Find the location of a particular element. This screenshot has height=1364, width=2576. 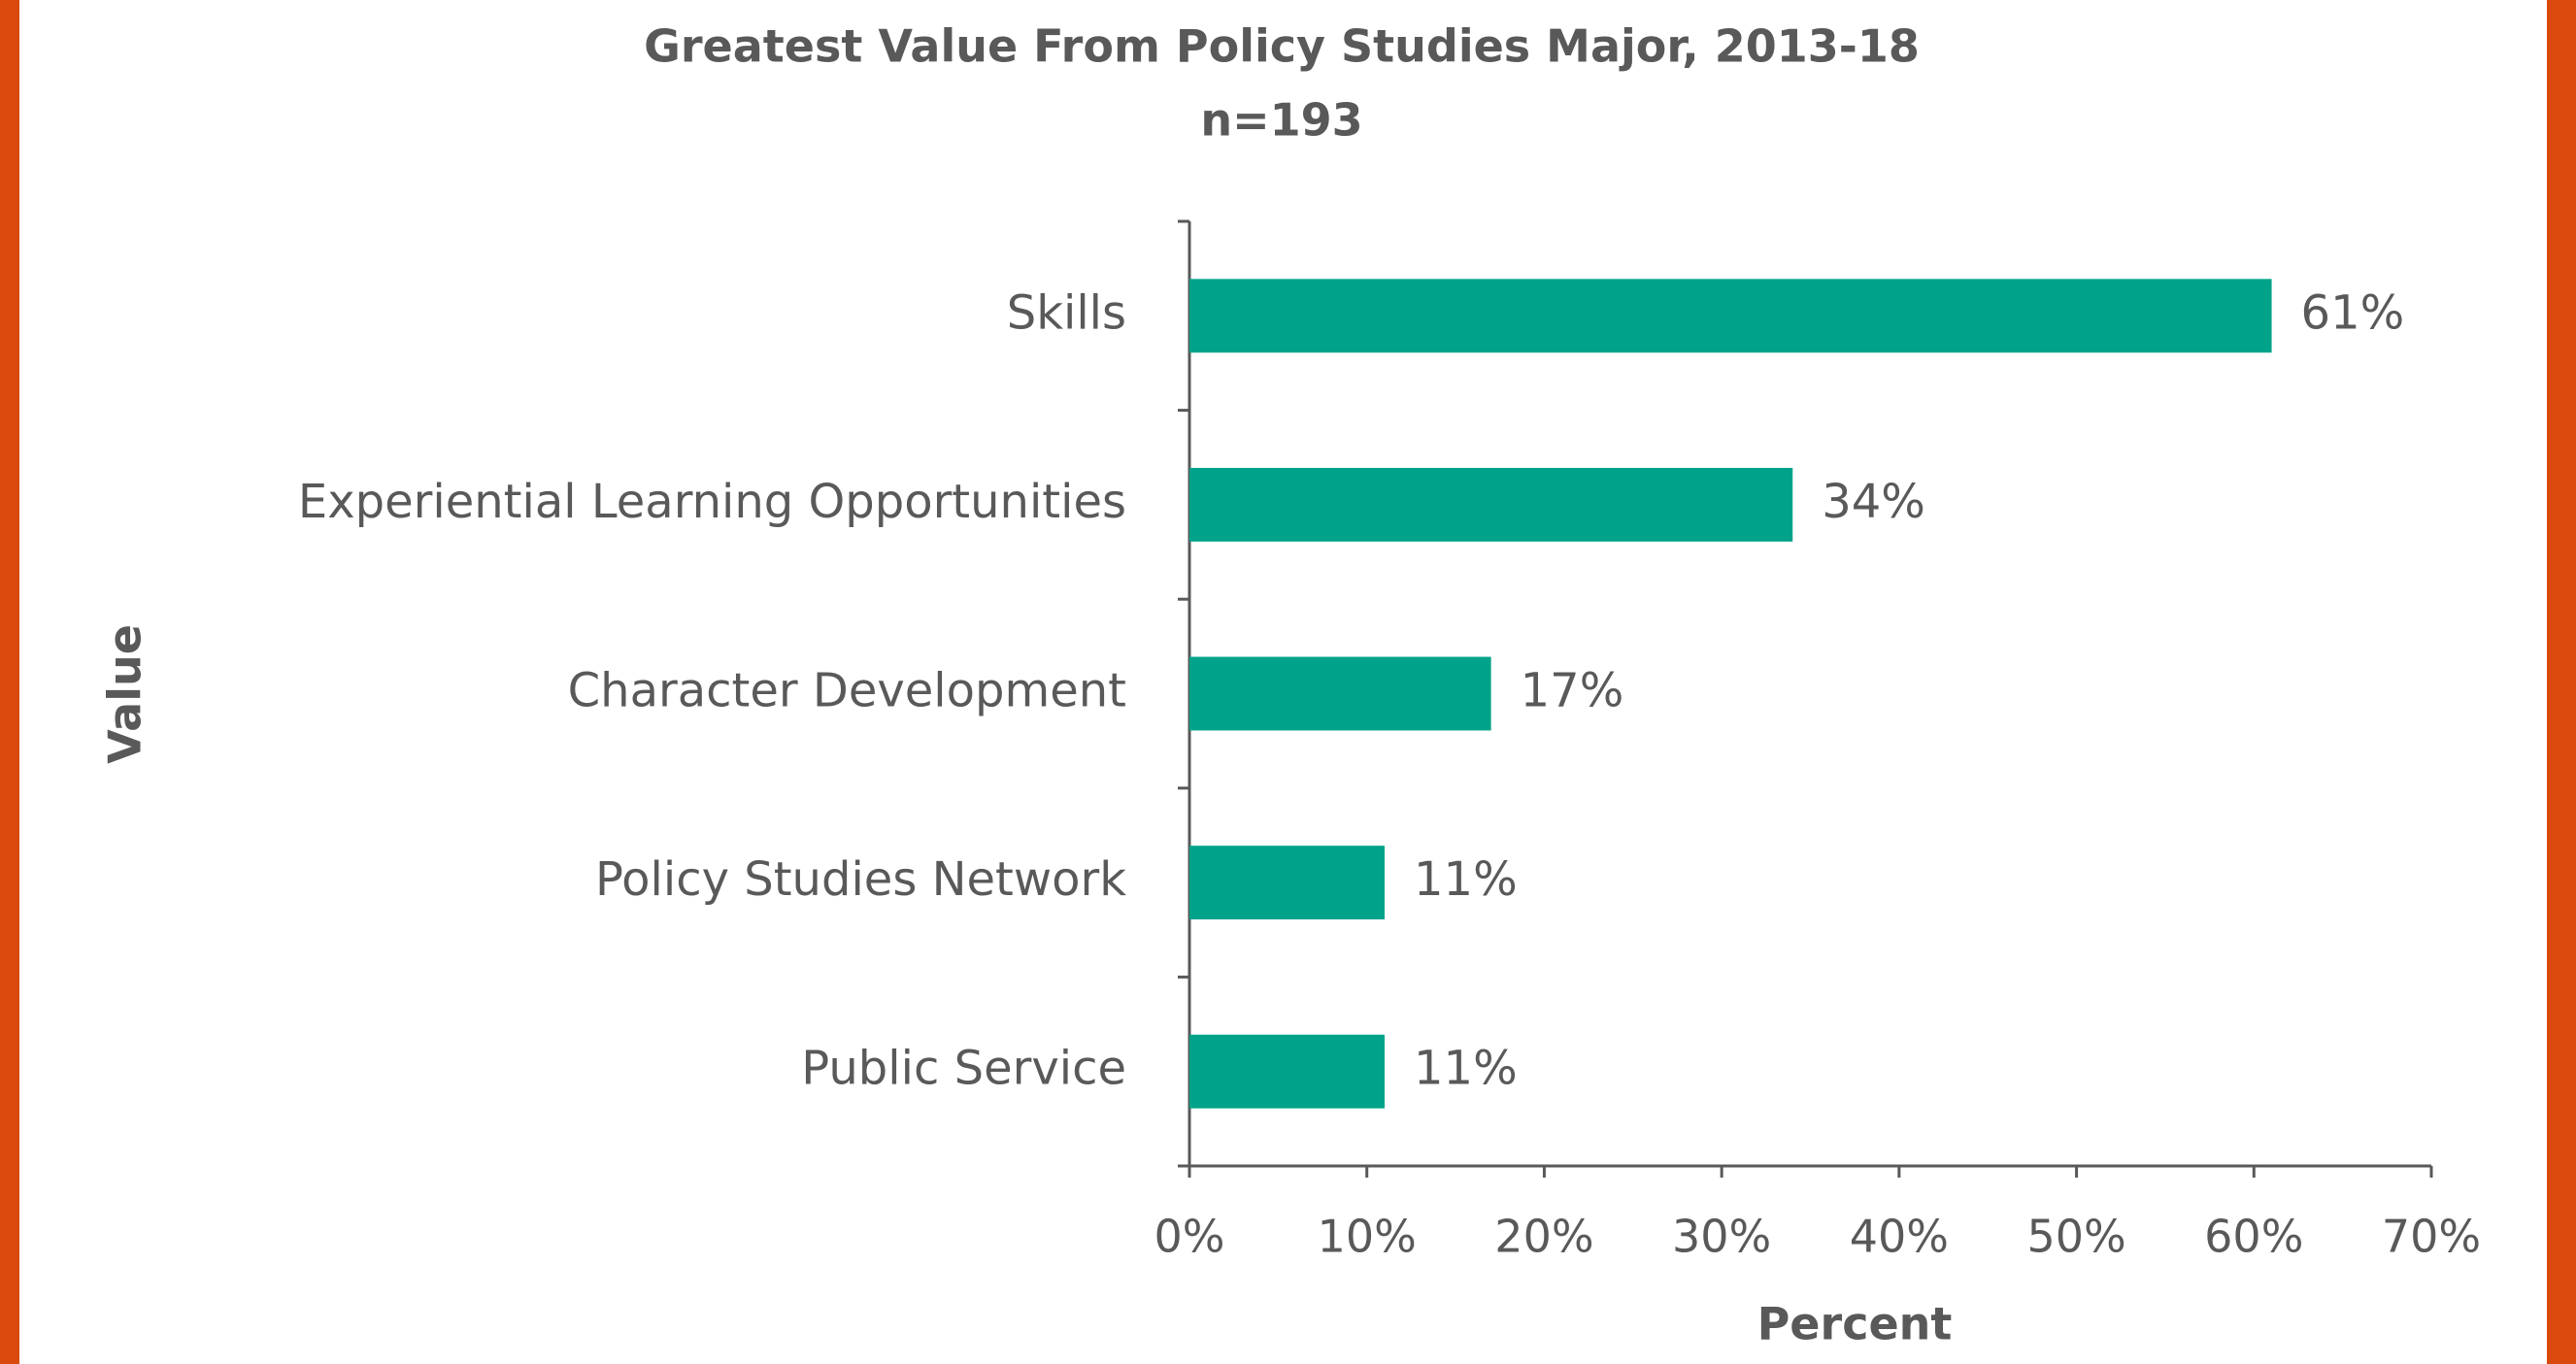

x-tick-label: 70% is located at coordinates (2432, 1237).